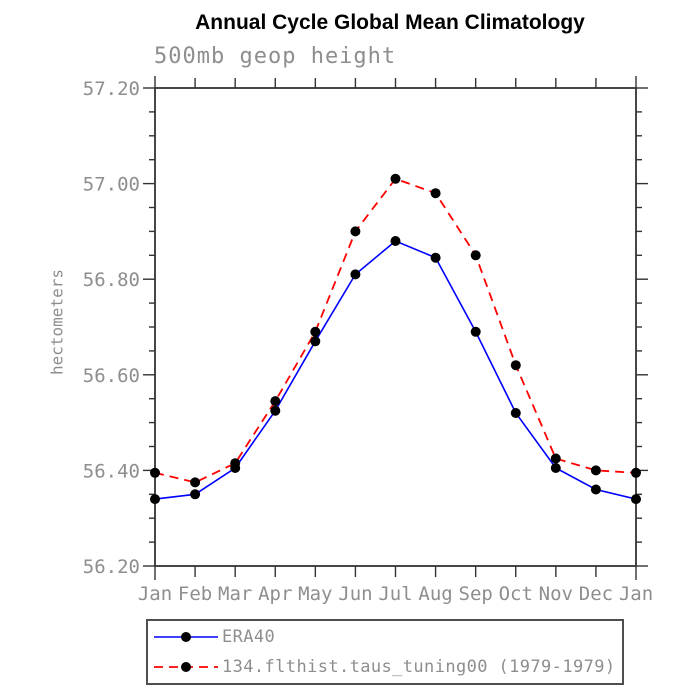  What do you see at coordinates (355, 594) in the screenshot?
I see `x-tick-label: Jun` at bounding box center [355, 594].